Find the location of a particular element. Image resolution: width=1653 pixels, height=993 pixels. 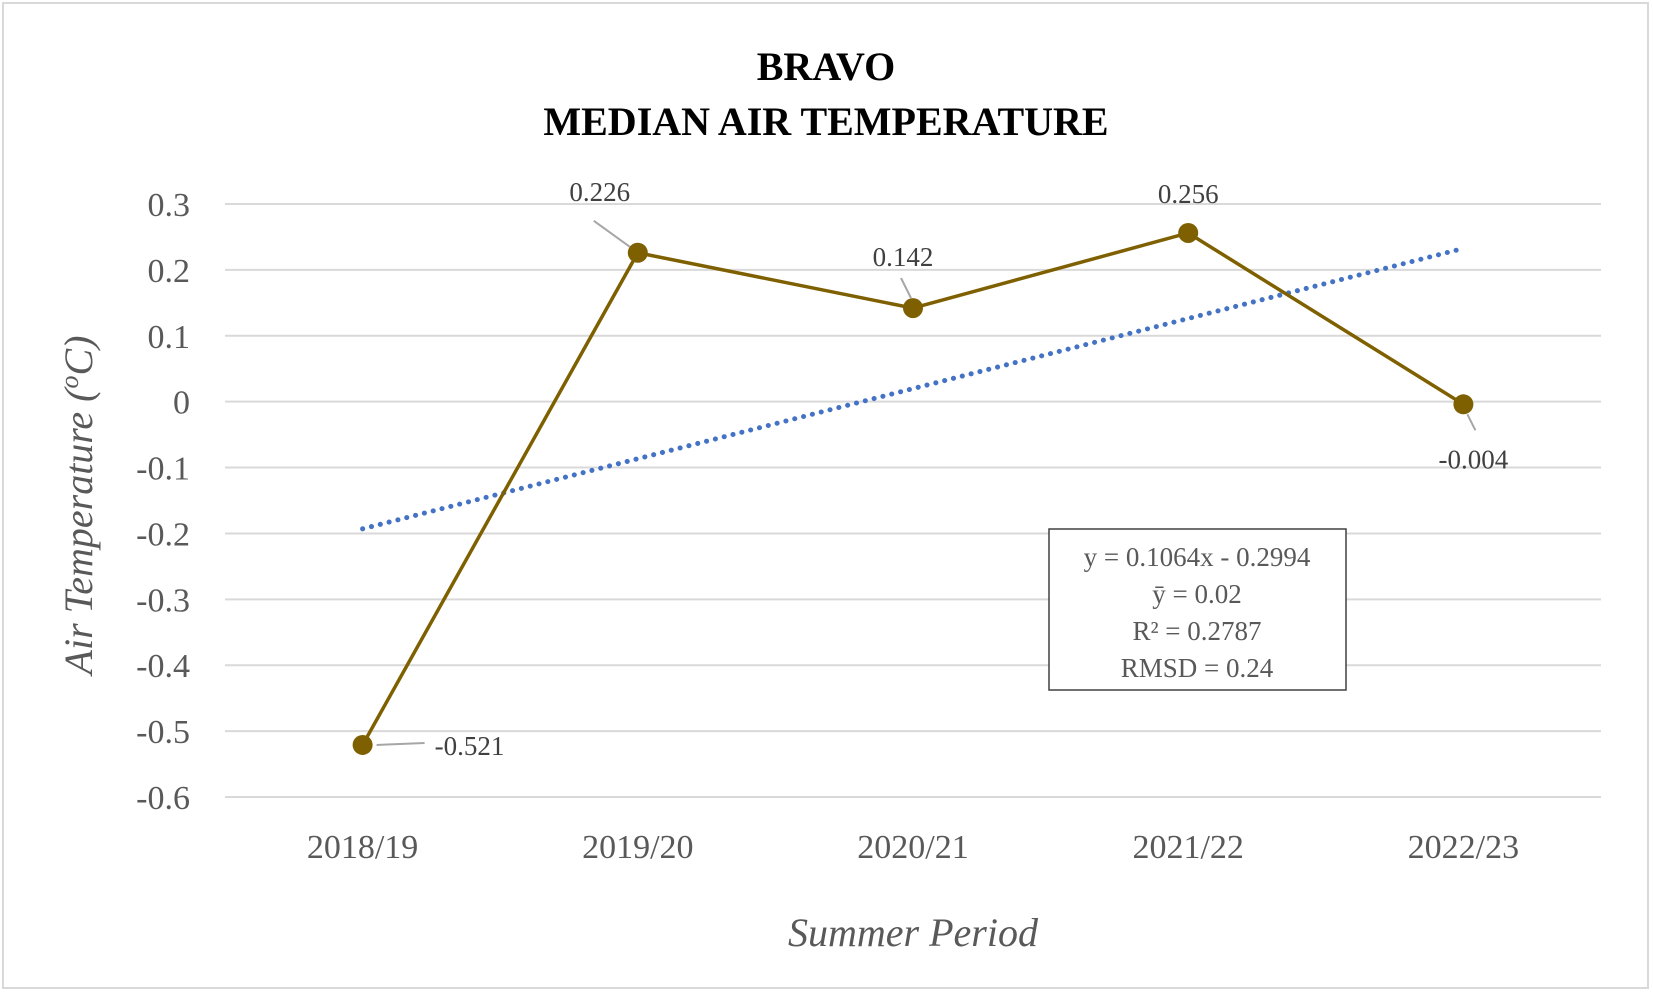

stats-equation: y = 0.1064x - 0.2994 is located at coordinates (1197, 557).